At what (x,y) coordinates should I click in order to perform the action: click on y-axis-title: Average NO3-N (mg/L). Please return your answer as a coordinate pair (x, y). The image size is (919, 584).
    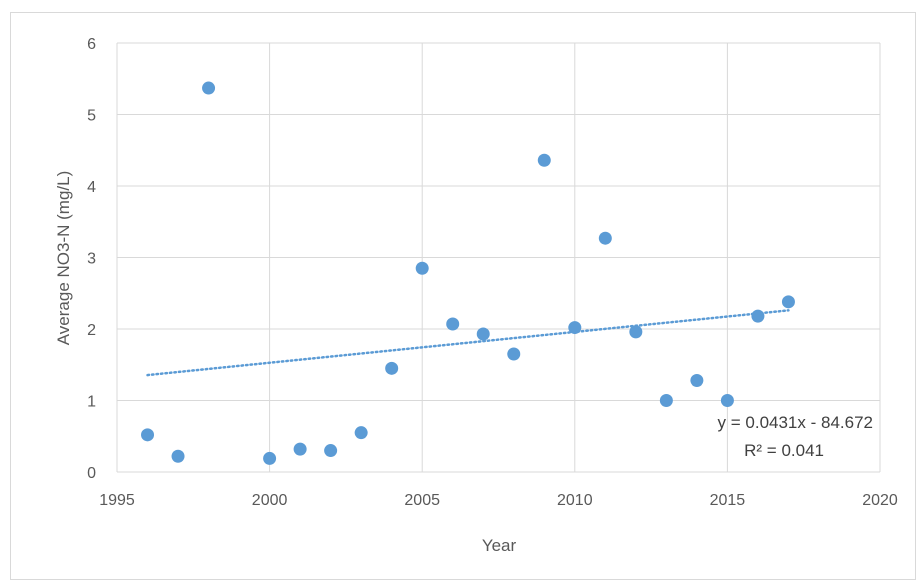
    Looking at the image, I should click on (63, 258).